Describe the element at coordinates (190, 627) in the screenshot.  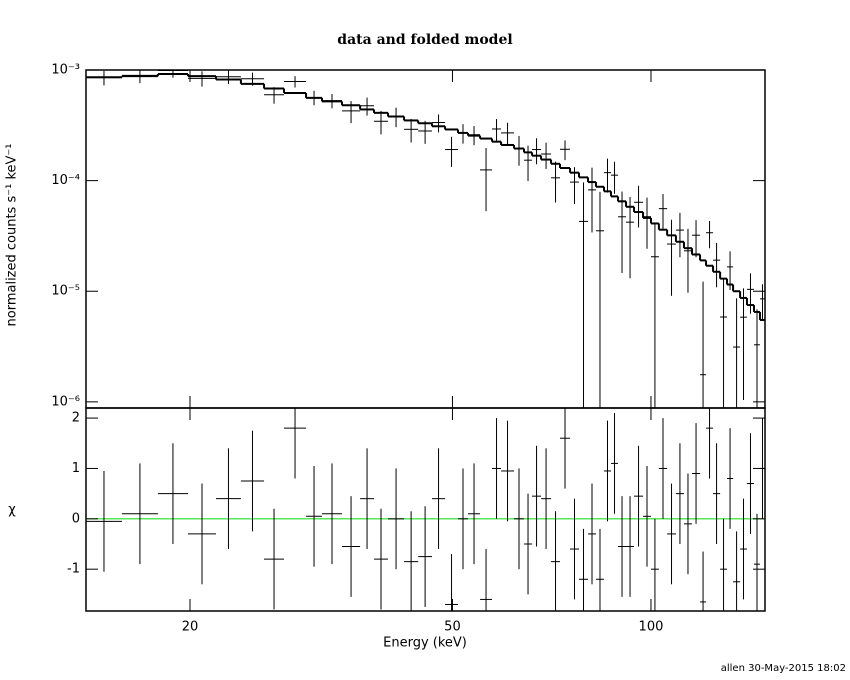
I see `x-tick-label: 20` at that location.